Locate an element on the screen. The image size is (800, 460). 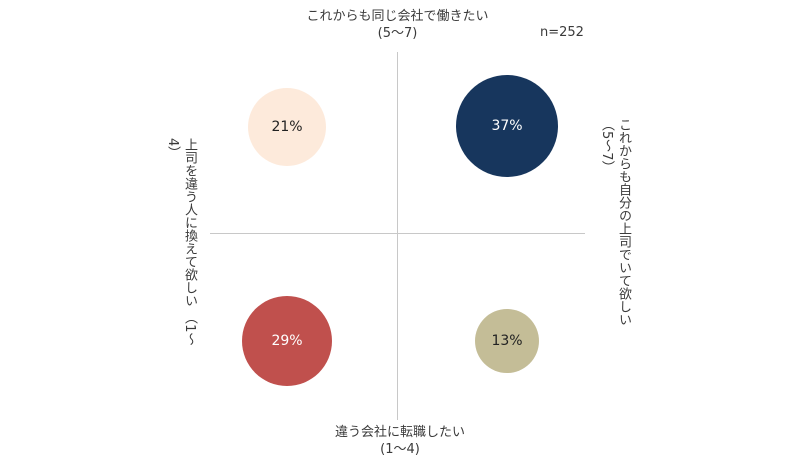
bubble-top-right: 37% is located at coordinates (507, 126).